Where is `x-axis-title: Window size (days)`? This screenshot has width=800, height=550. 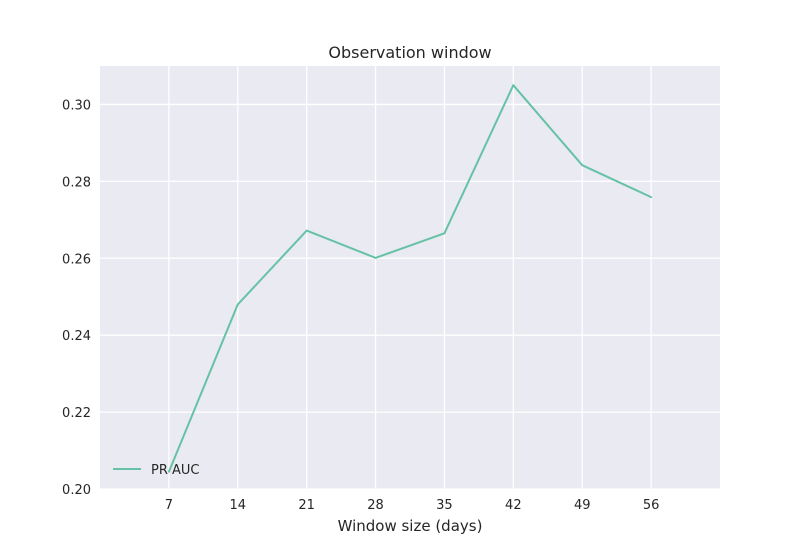
x-axis-title: Window size (days) is located at coordinates (410, 526).